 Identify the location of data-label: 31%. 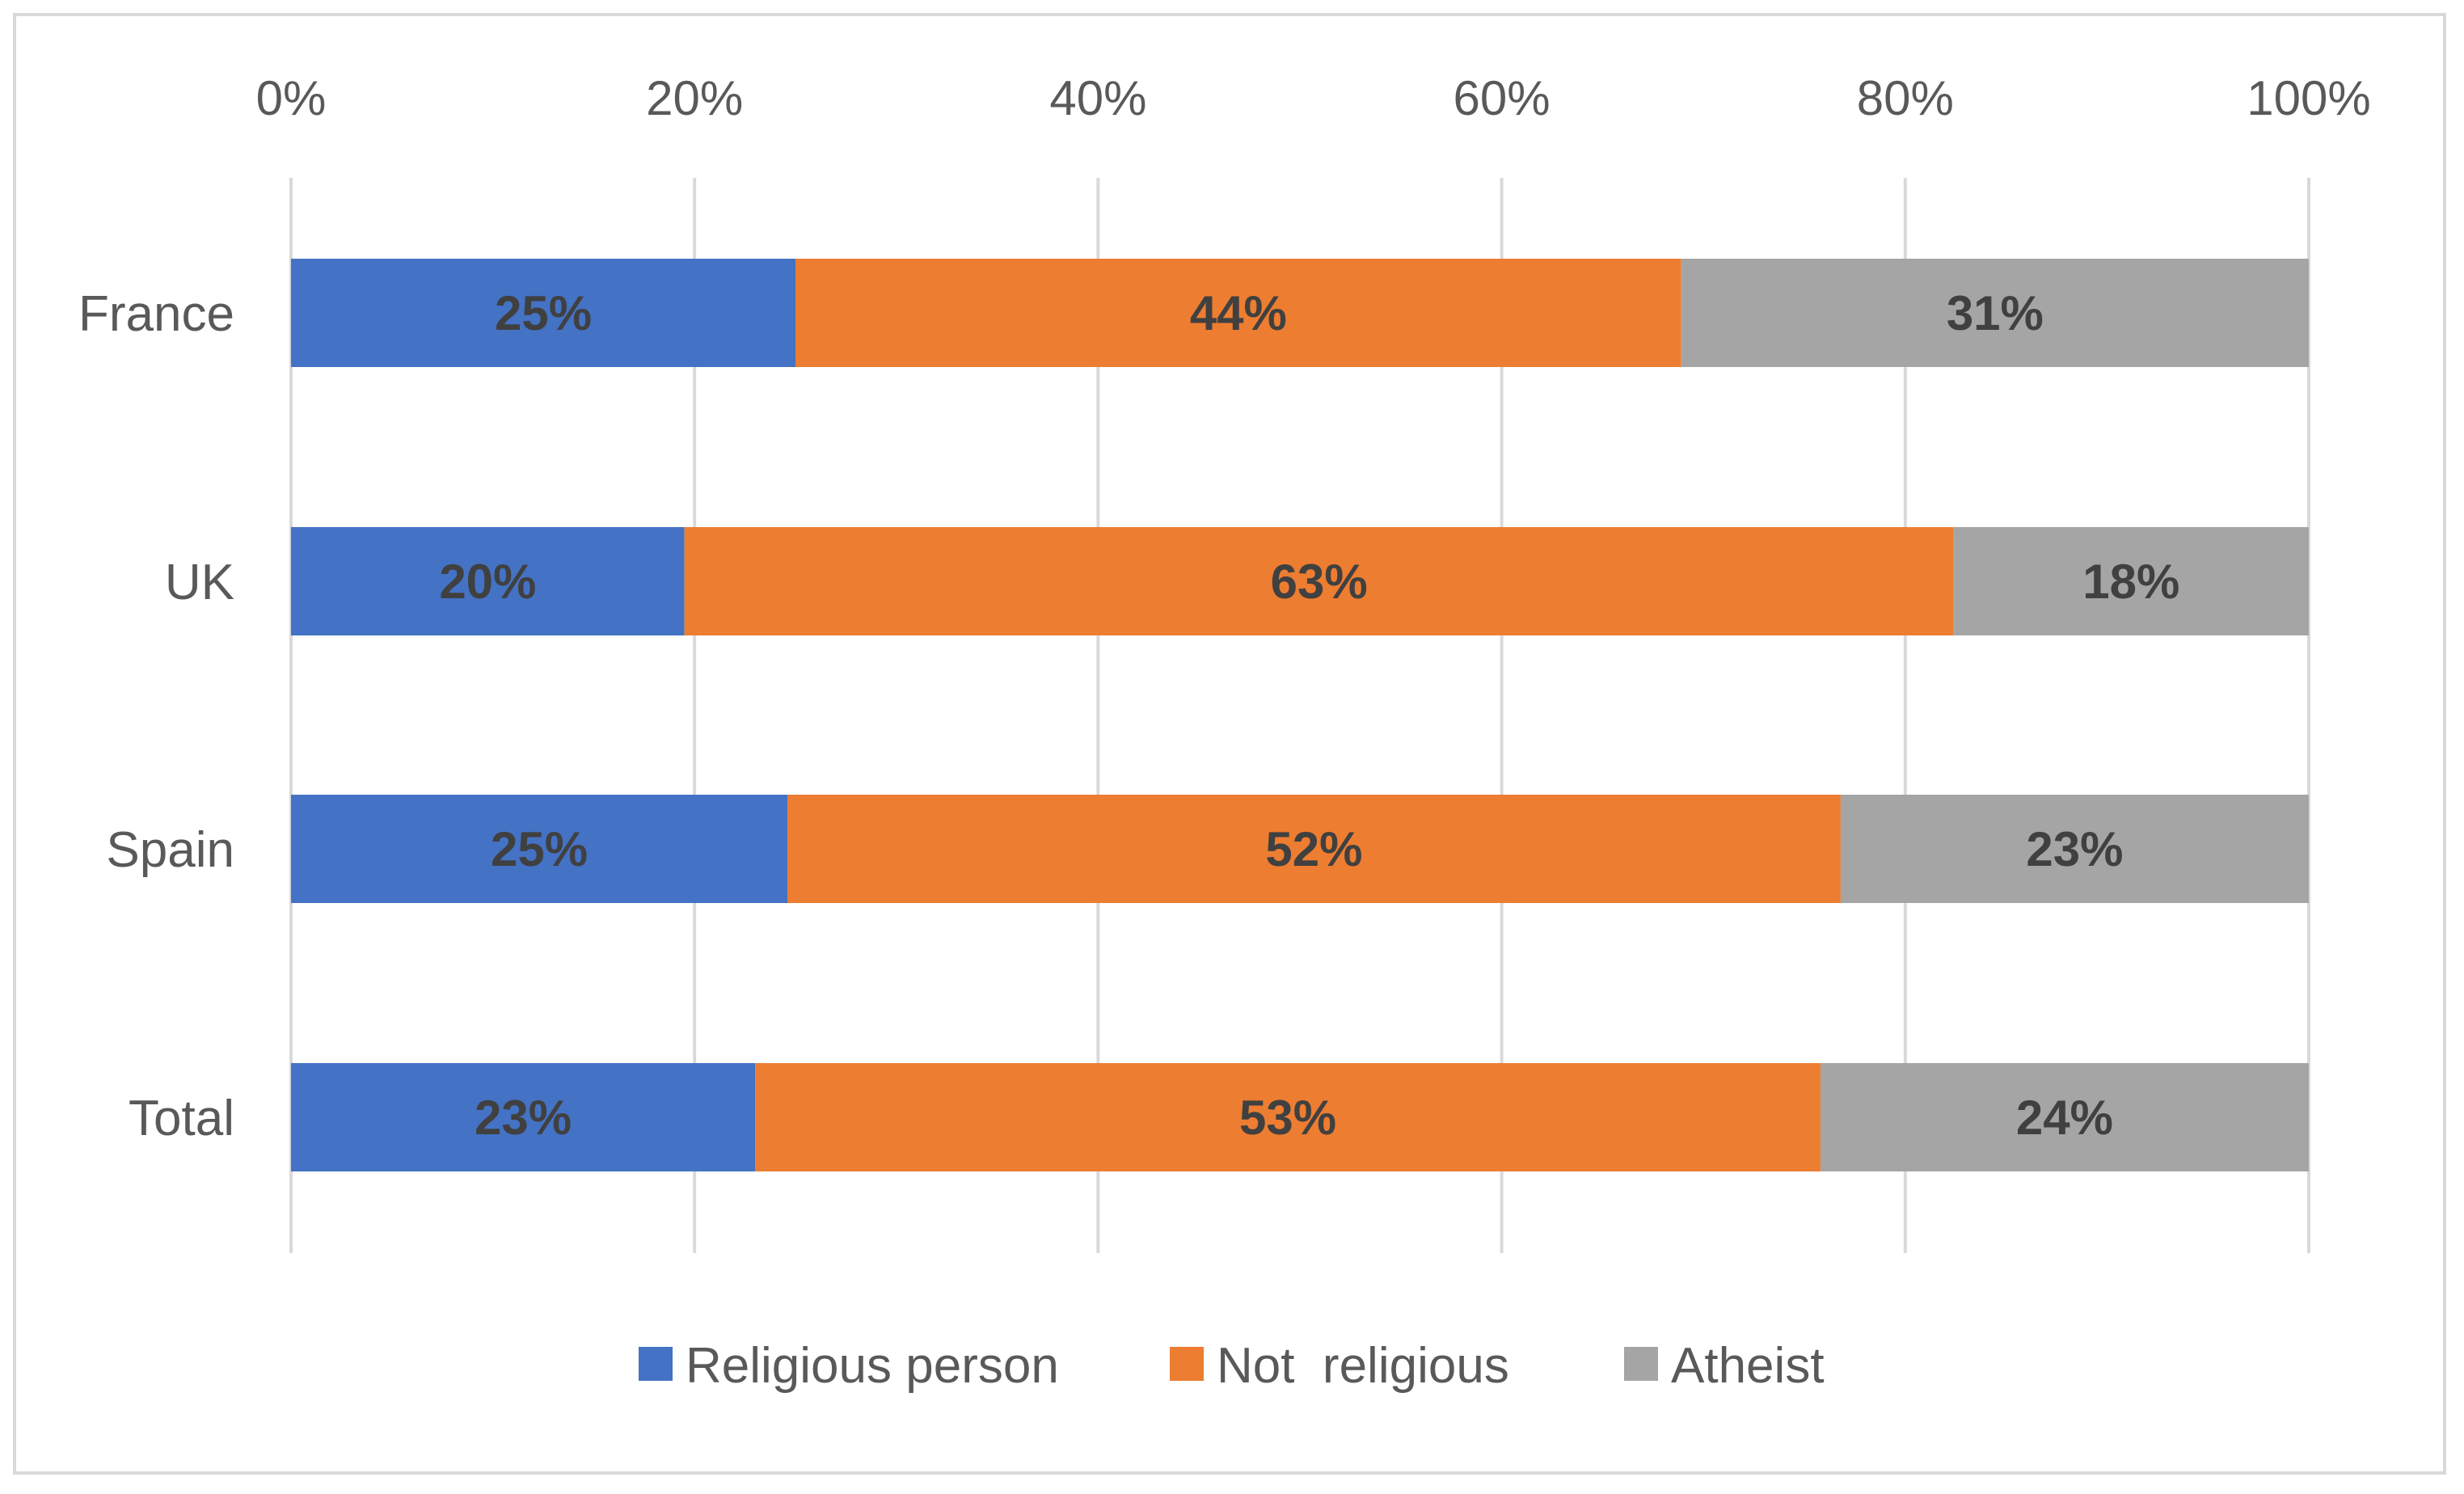
(1996, 313).